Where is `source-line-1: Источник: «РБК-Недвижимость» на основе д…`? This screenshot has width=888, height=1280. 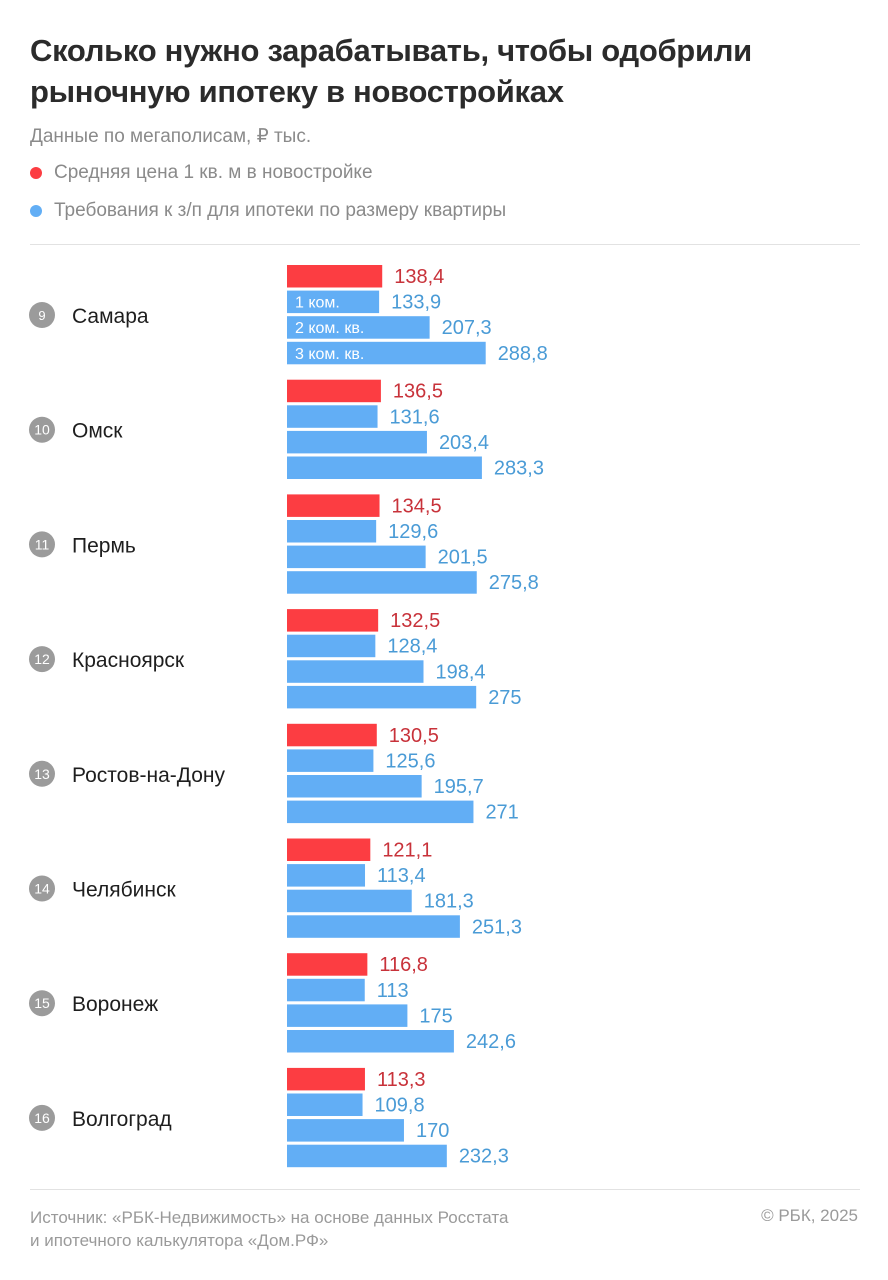
source-line-1: Источник: «РБК-Недвижимость» на основе д… is located at coordinates (269, 1217).